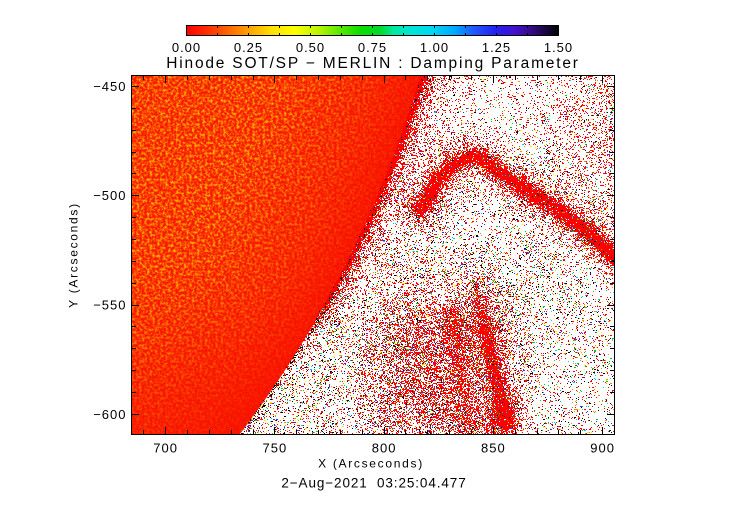  Describe the element at coordinates (602, 448) in the screenshot. I see `svg-text: 900` at that location.